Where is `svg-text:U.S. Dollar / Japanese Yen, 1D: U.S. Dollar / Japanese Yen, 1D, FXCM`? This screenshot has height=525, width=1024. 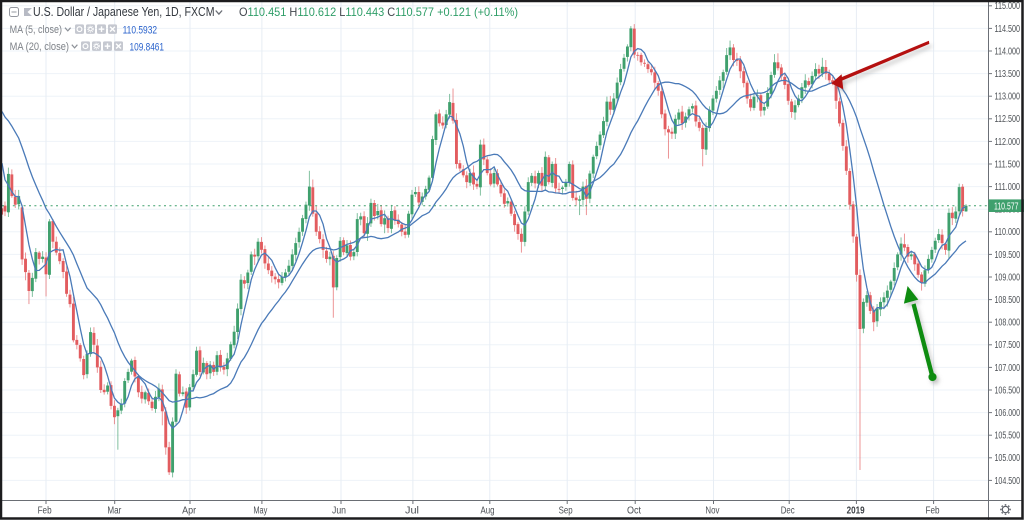 svg-text:U.S. Dollar / Japanese Yen, 1D: U.S. Dollar / Japanese Yen, 1D, FXCM is located at coordinates (124, 11).